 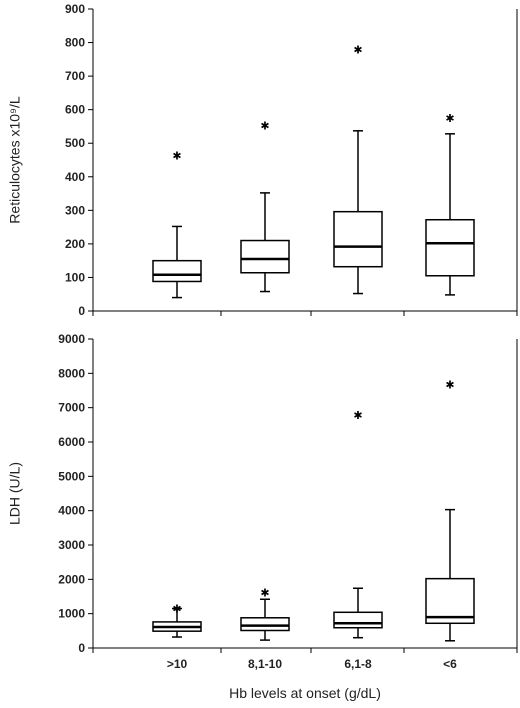 I want to click on y-tick-label: 100, so click(x=75, y=277).